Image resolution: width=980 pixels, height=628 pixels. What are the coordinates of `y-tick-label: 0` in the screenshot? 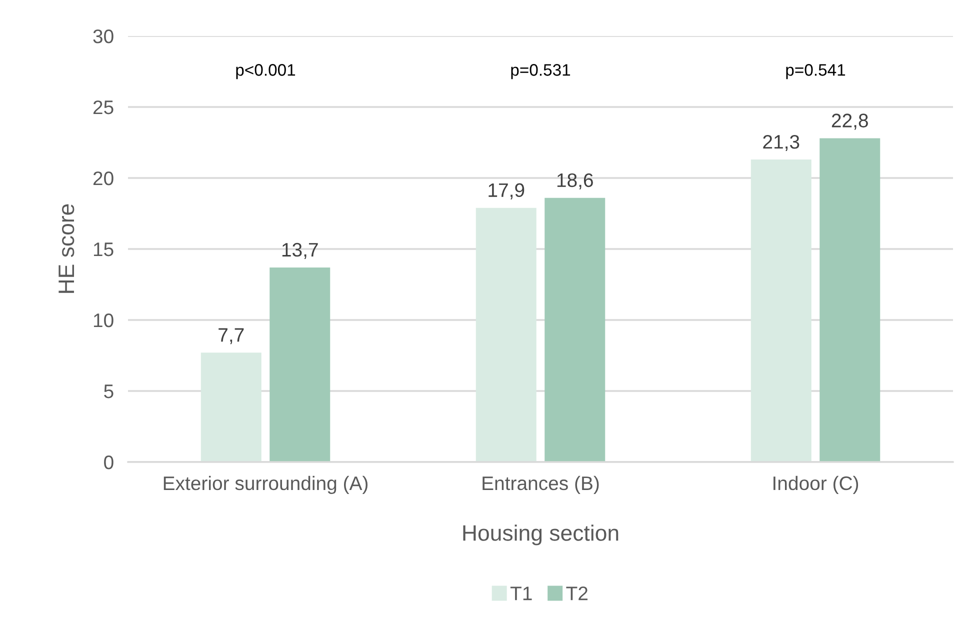 It's located at (109, 462).